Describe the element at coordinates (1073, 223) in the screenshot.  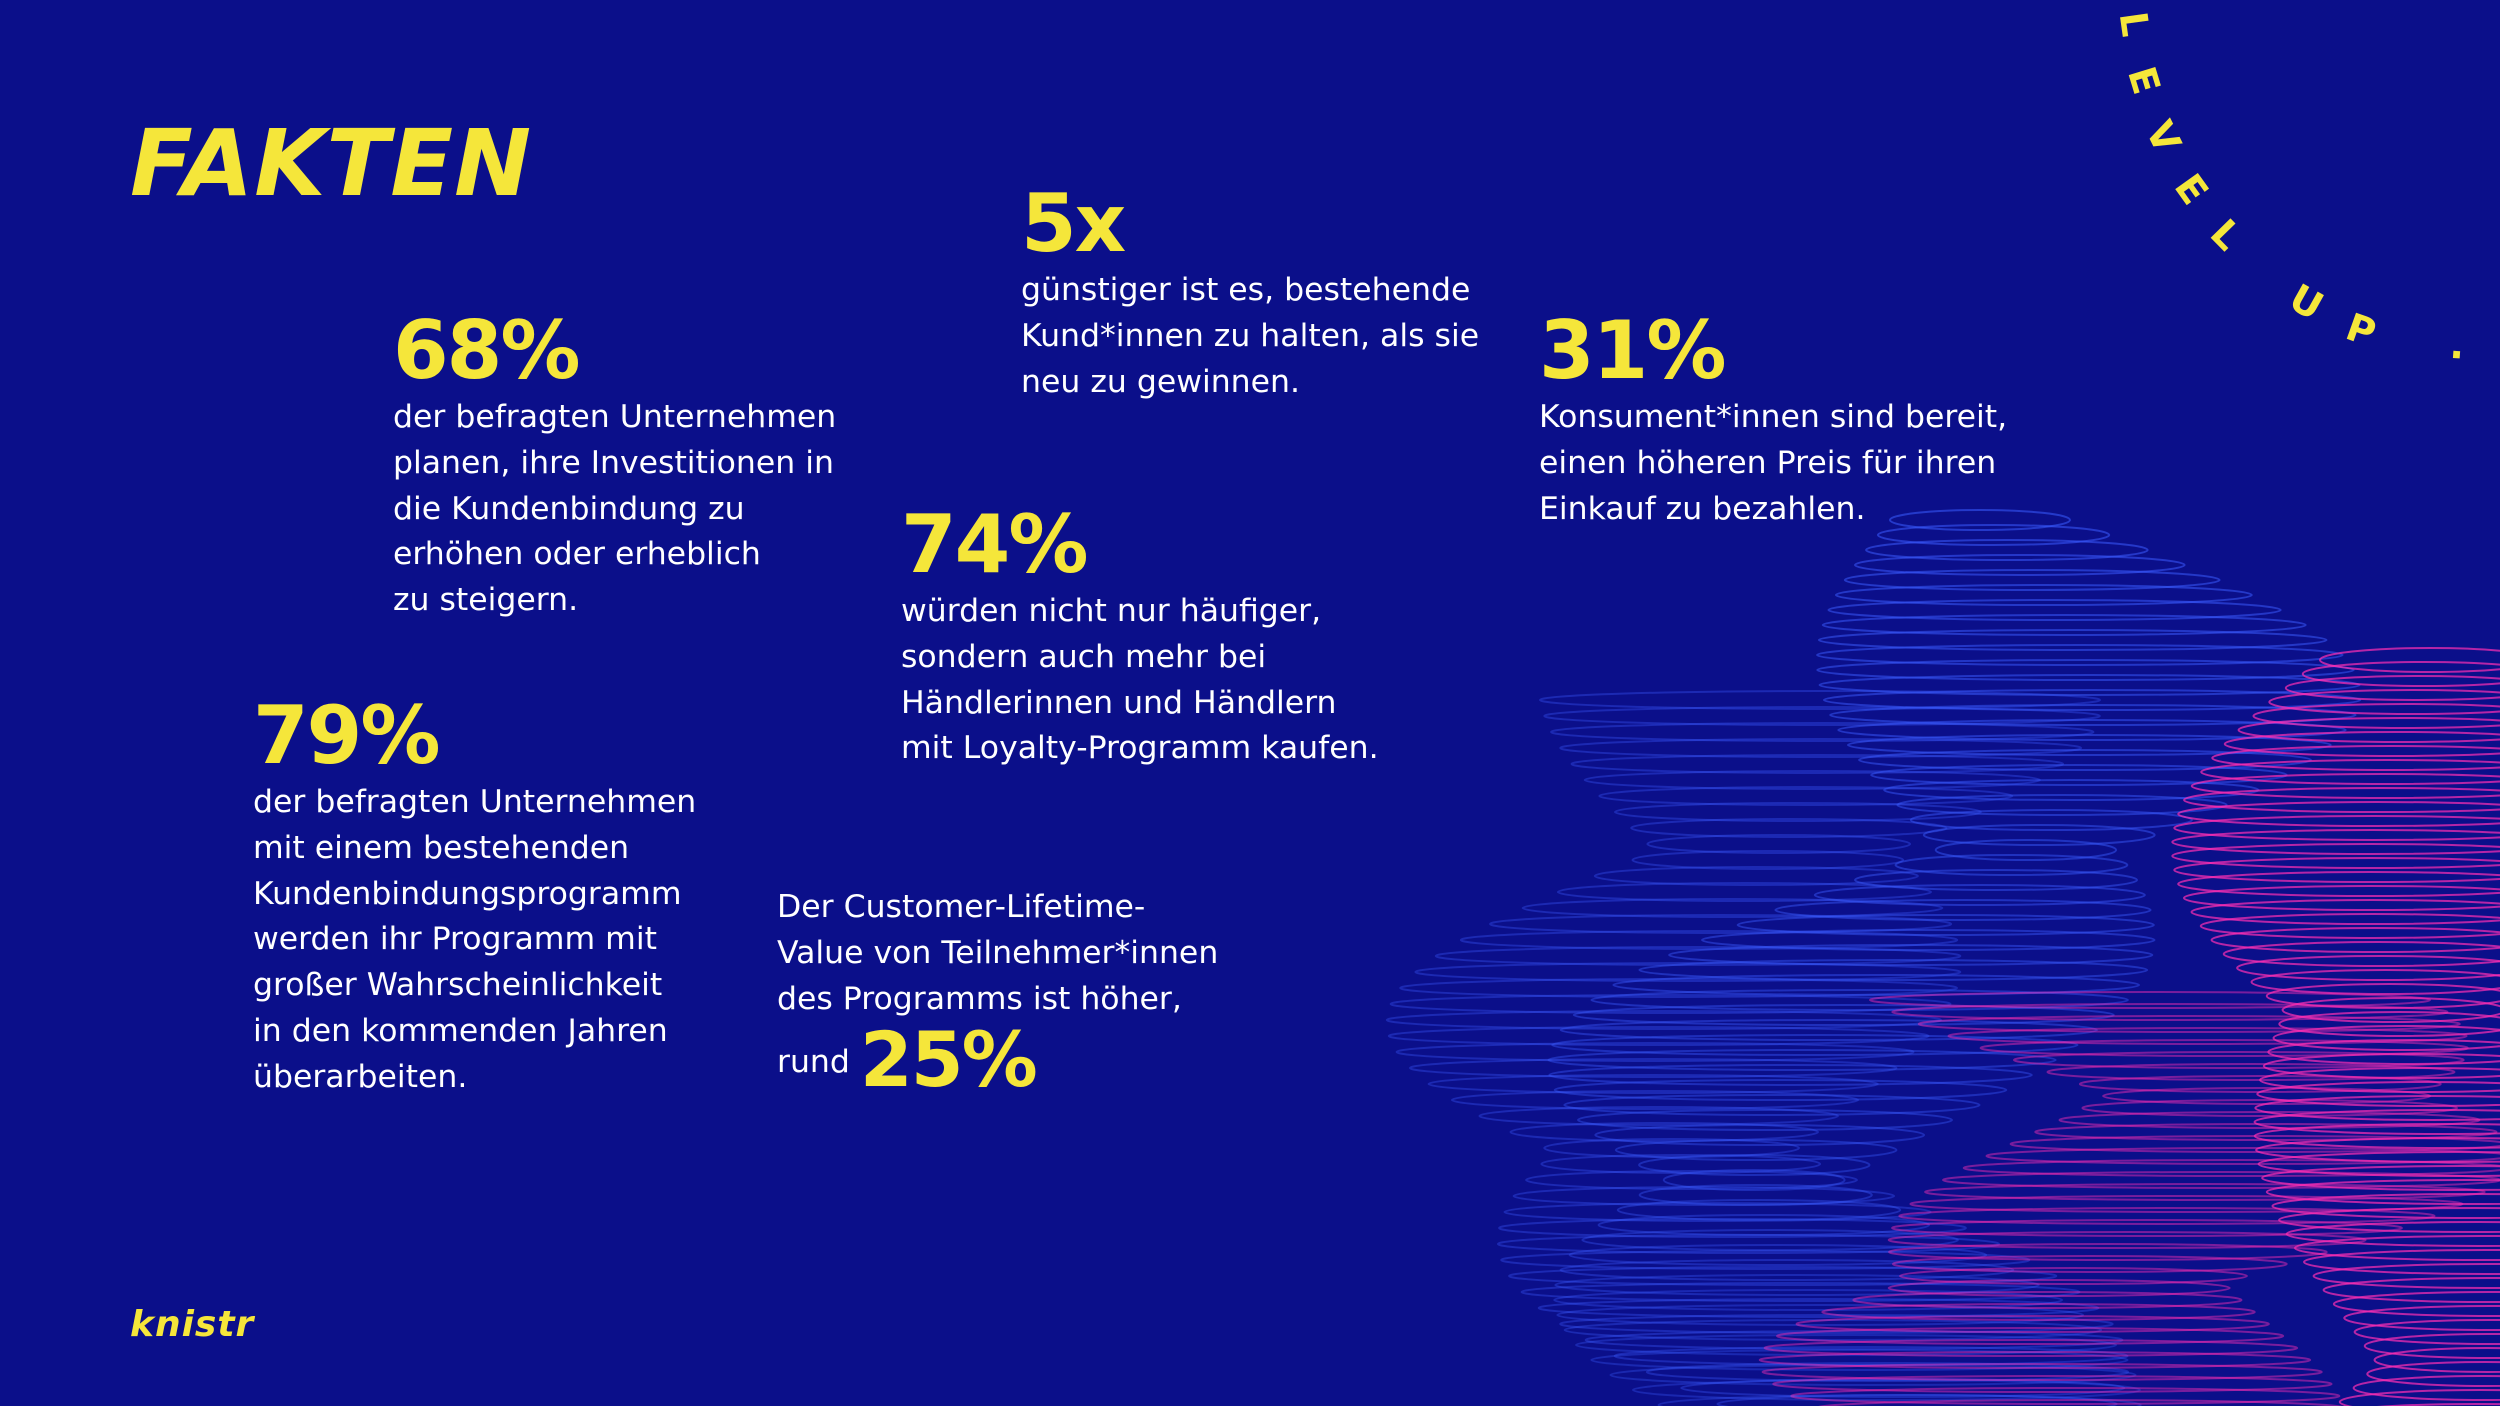
I see `fact-5x-value: 5x` at that location.